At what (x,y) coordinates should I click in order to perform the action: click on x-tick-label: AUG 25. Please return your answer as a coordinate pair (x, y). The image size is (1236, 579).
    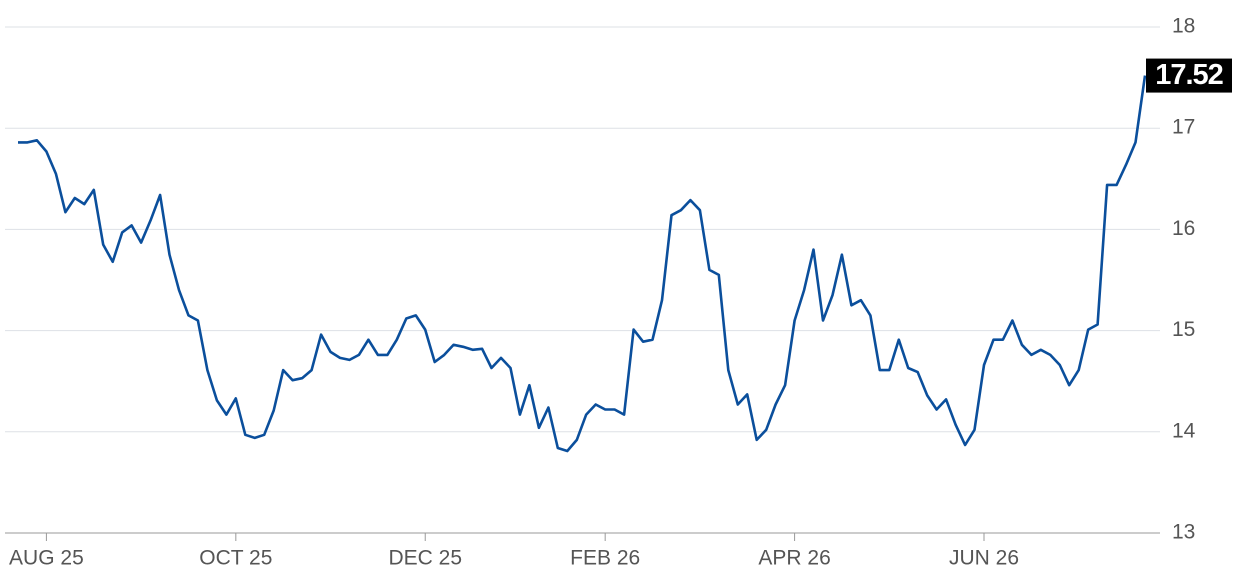
    Looking at the image, I should click on (46, 558).